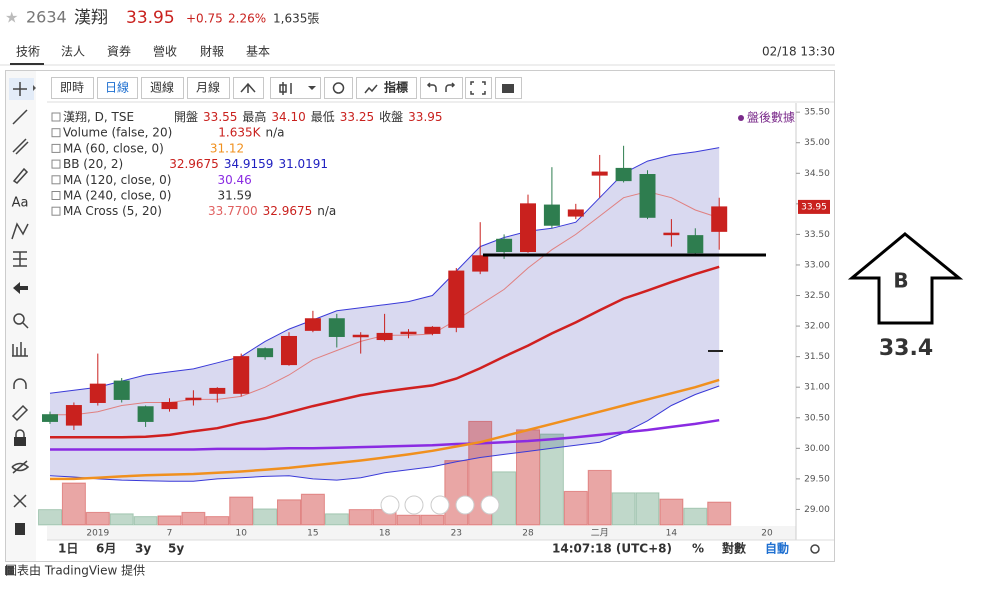 Image resolution: width=1000 pixels, height=600 pixels. What do you see at coordinates (117, 132) in the screenshot?
I see `legend-name: Volume (false, 20)` at bounding box center [117, 132].